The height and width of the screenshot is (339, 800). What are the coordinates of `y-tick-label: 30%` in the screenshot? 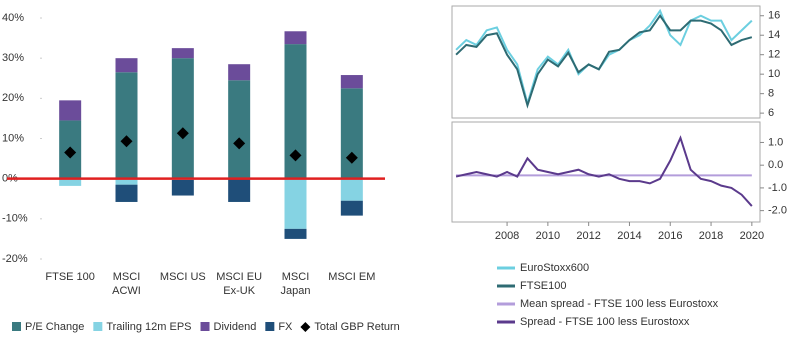 It's located at (13, 58).